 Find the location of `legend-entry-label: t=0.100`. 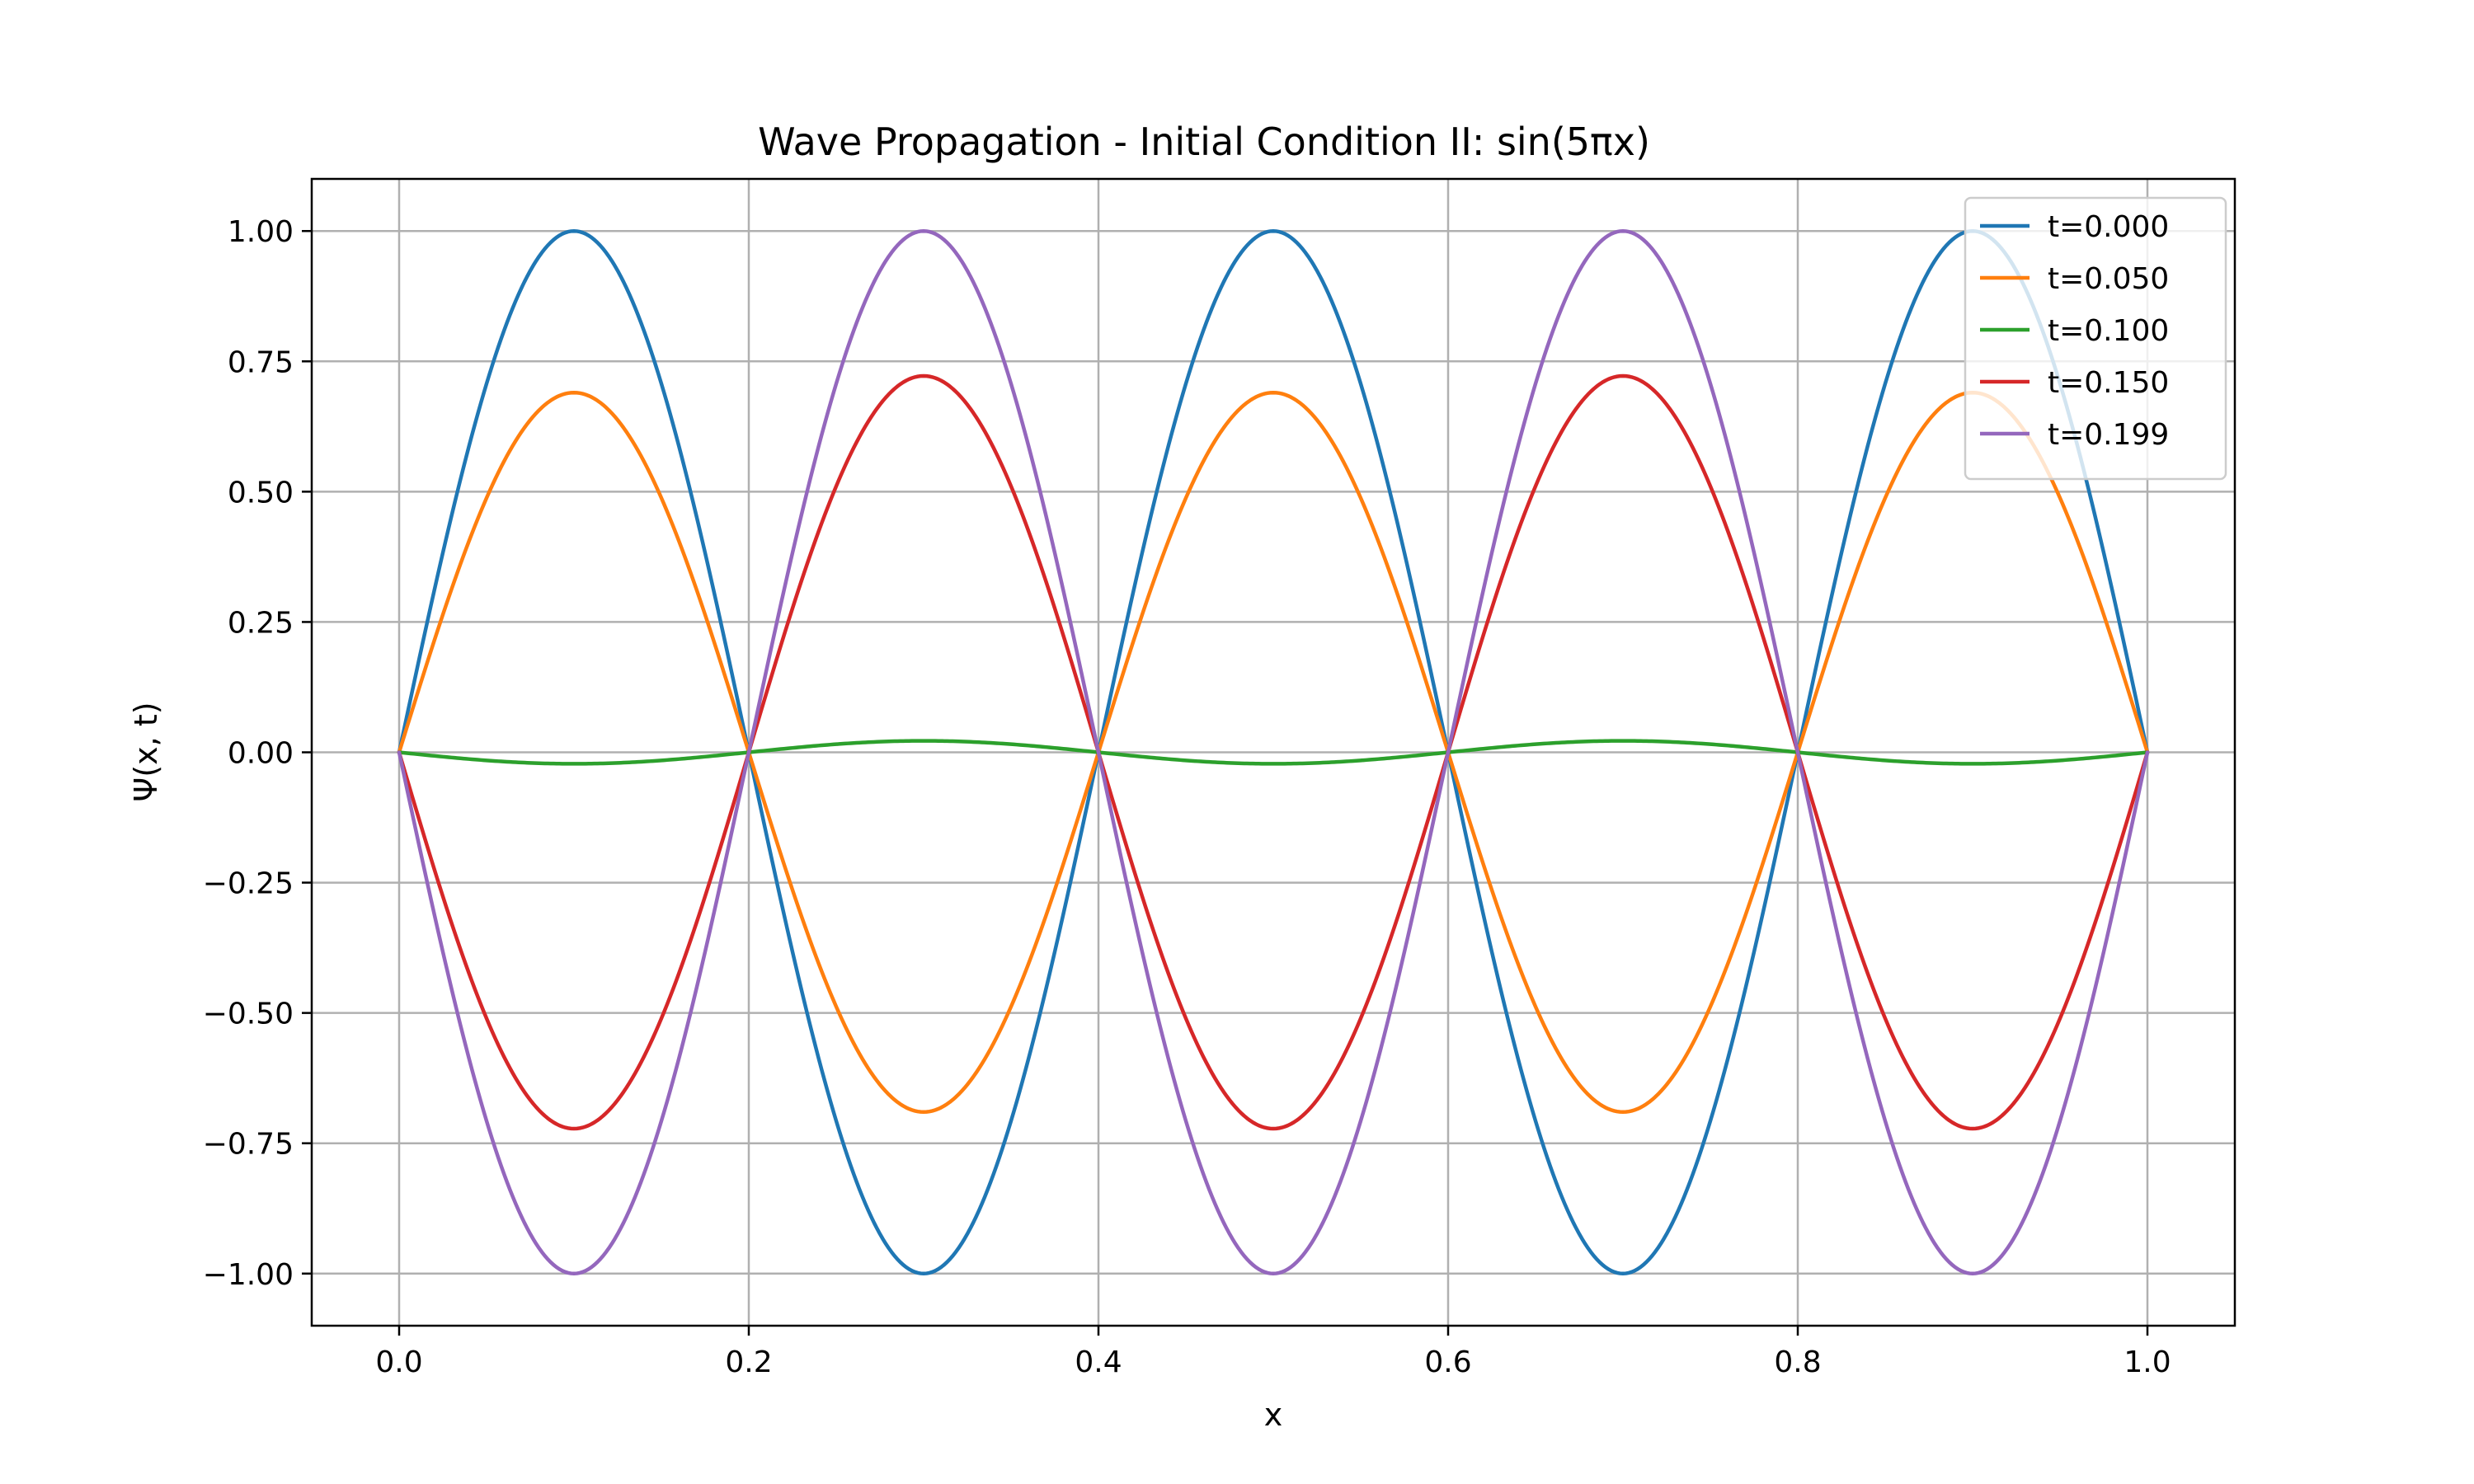

legend-entry-label: t=0.100 is located at coordinates (2108, 331).